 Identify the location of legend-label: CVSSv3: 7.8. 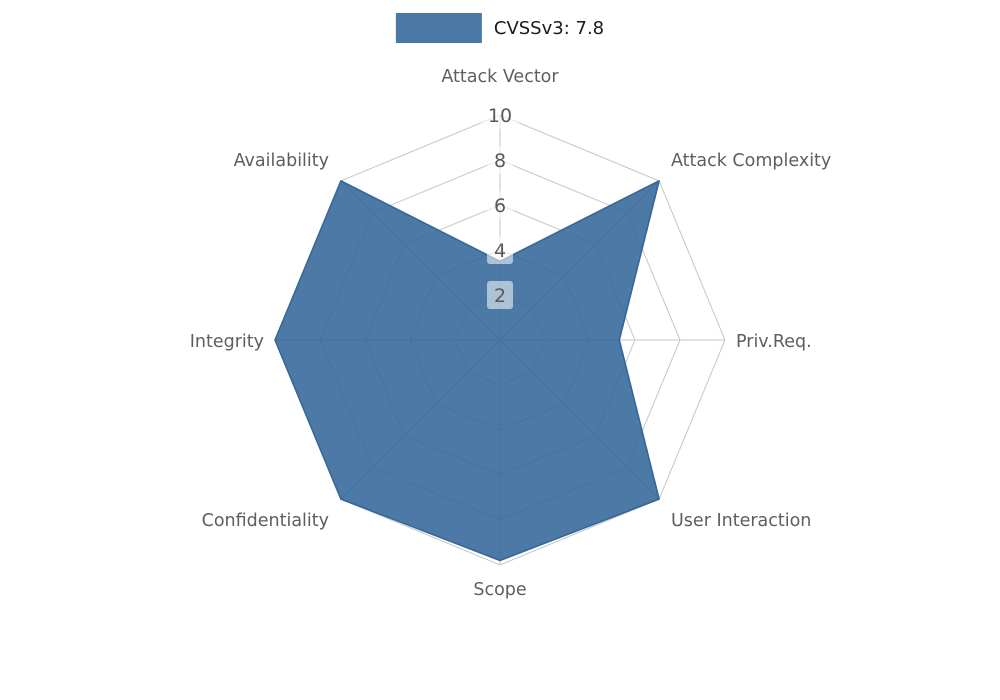
(549, 28).